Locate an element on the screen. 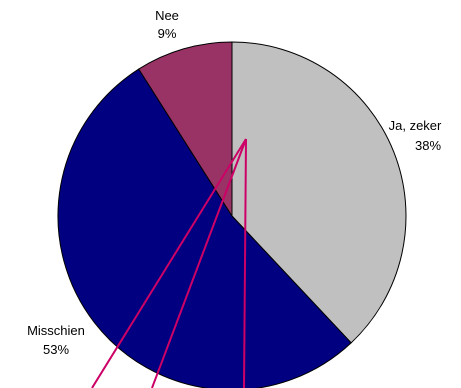 This screenshot has width=461, height=388. slice-label-ja-zeker: Ja, zeker is located at coordinates (415, 125).